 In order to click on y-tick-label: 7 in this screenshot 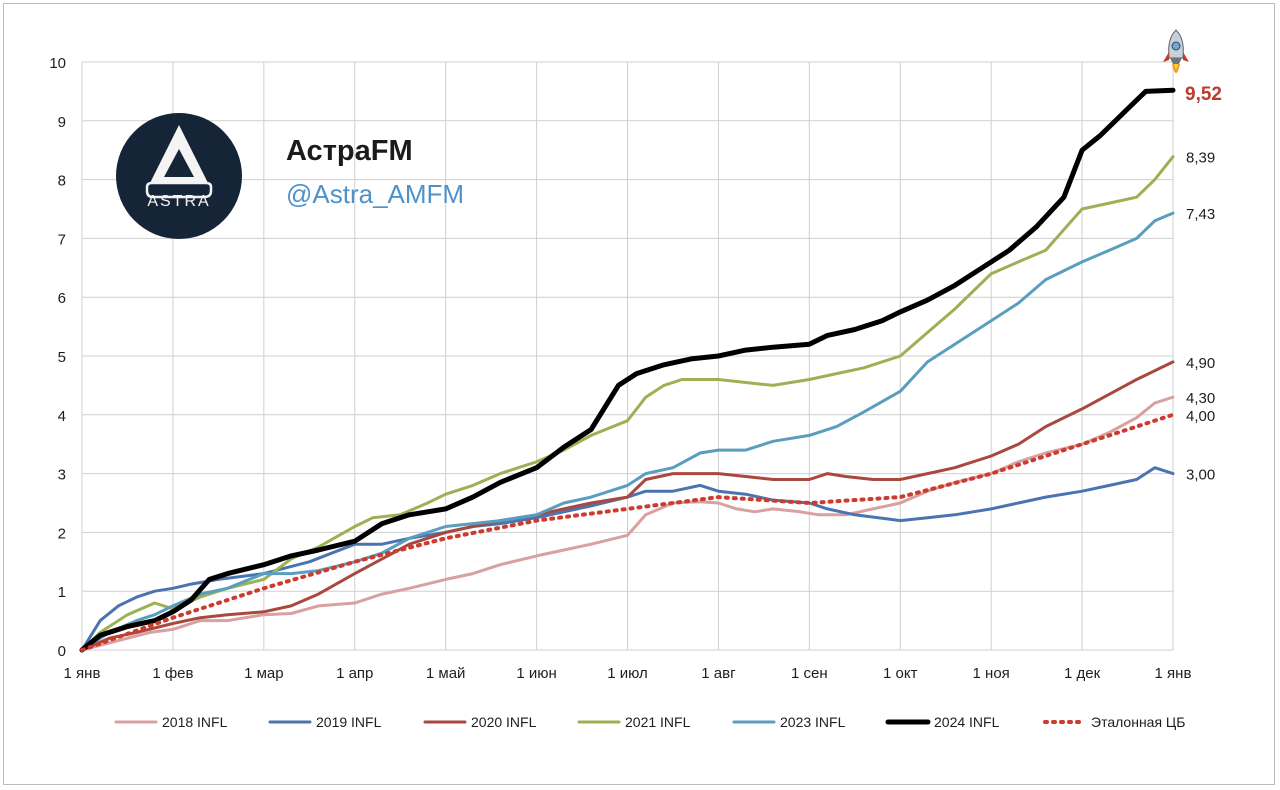, I will do `click(62, 239)`.